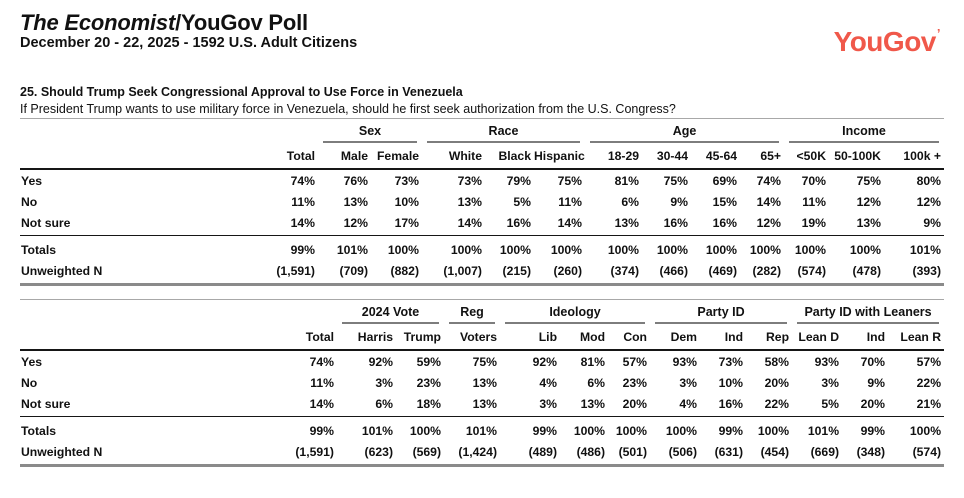  I want to click on data-cell: (1,591), so click(292, 273).